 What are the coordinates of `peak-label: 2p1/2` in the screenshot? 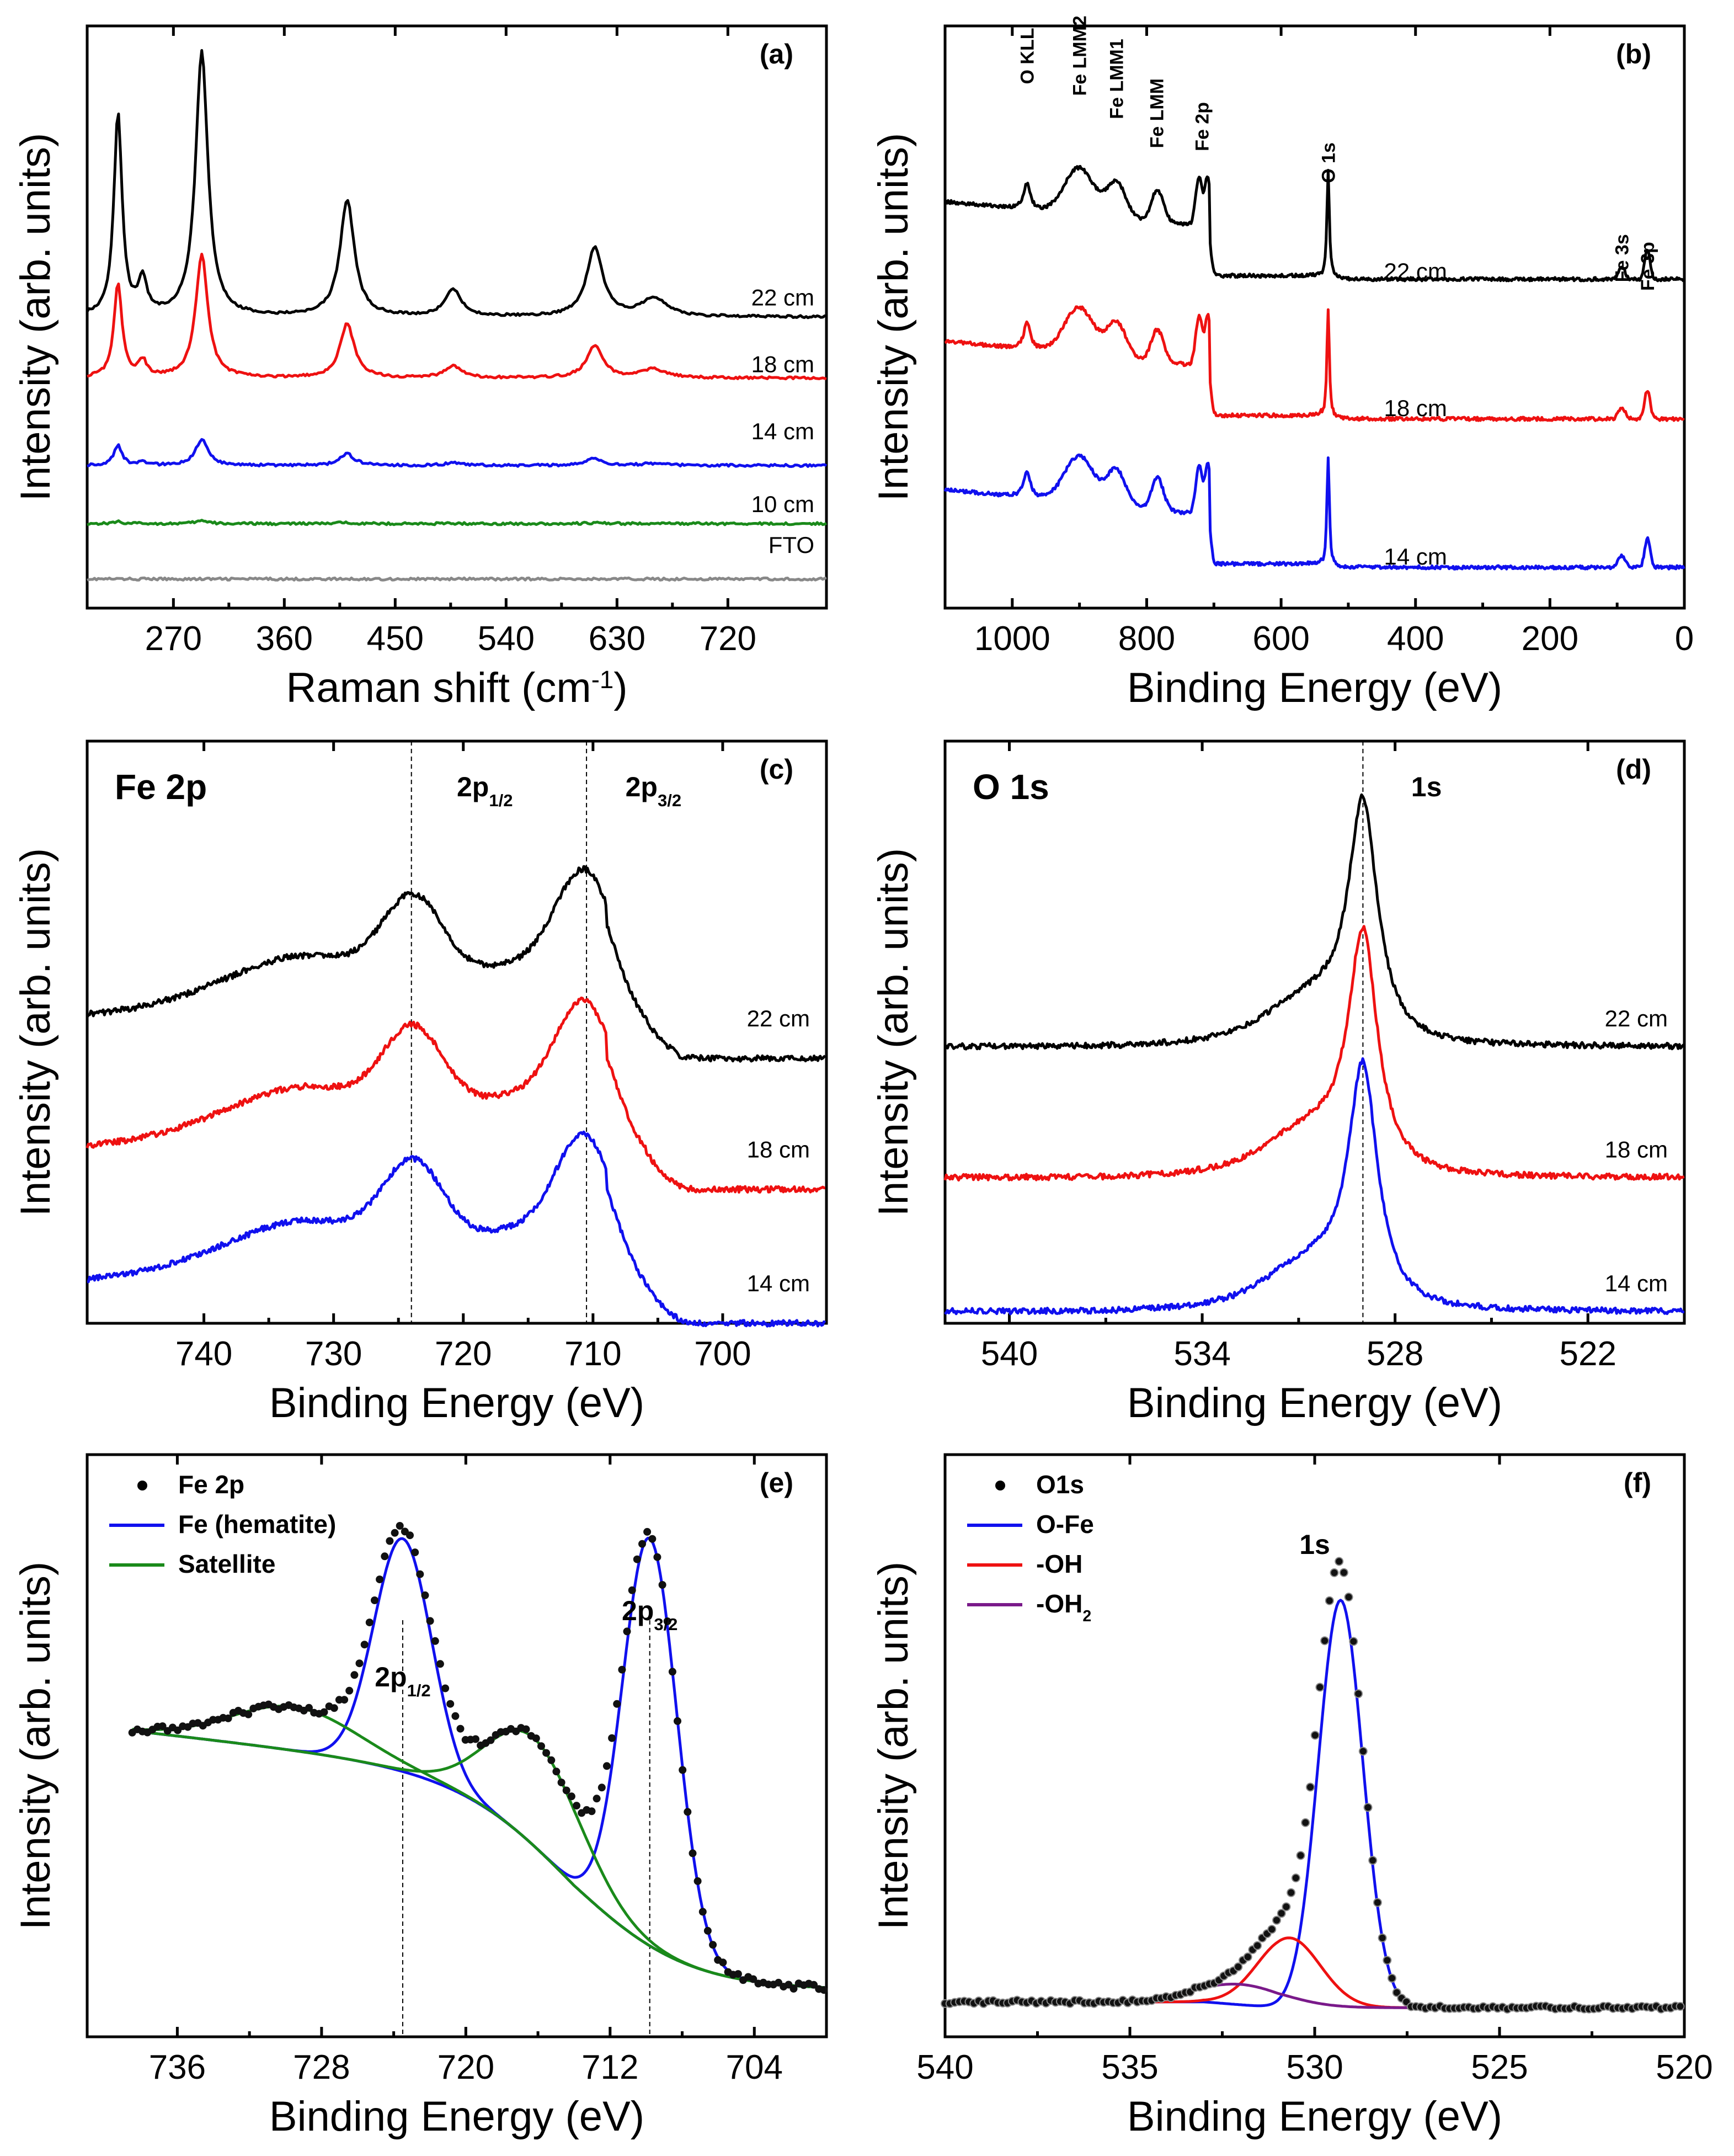 It's located at (402, 1681).